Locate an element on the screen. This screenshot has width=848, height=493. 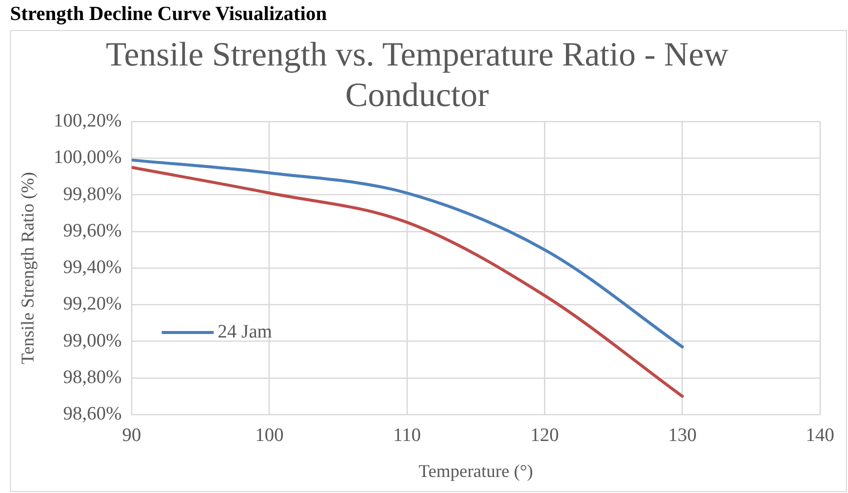
legend-label: 24 Jam is located at coordinates (245, 332).